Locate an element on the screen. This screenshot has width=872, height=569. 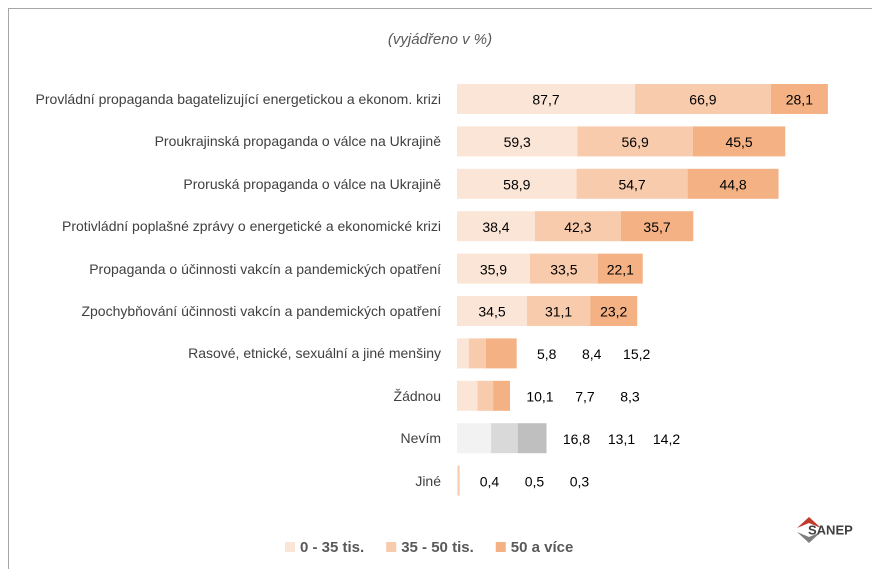
value-label: 14,2 is located at coordinates (666, 439).